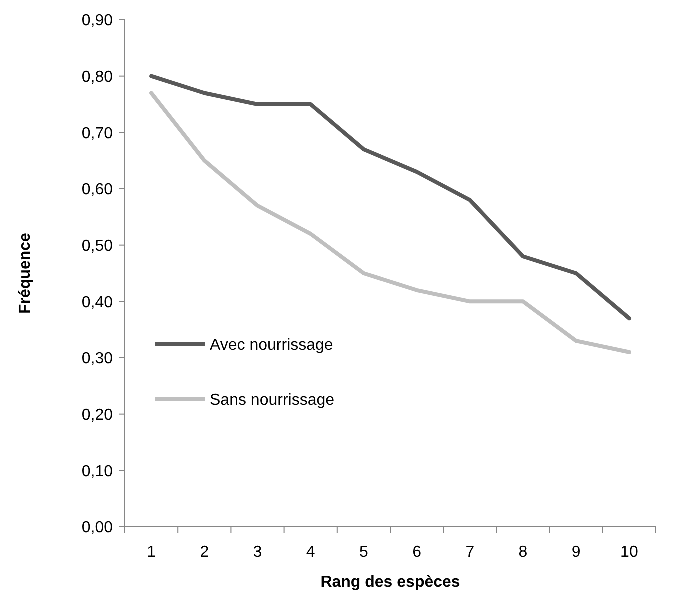 Image resolution: width=674 pixels, height=615 pixels. What do you see at coordinates (576, 552) in the screenshot?
I see `x-tick-label: 9` at bounding box center [576, 552].